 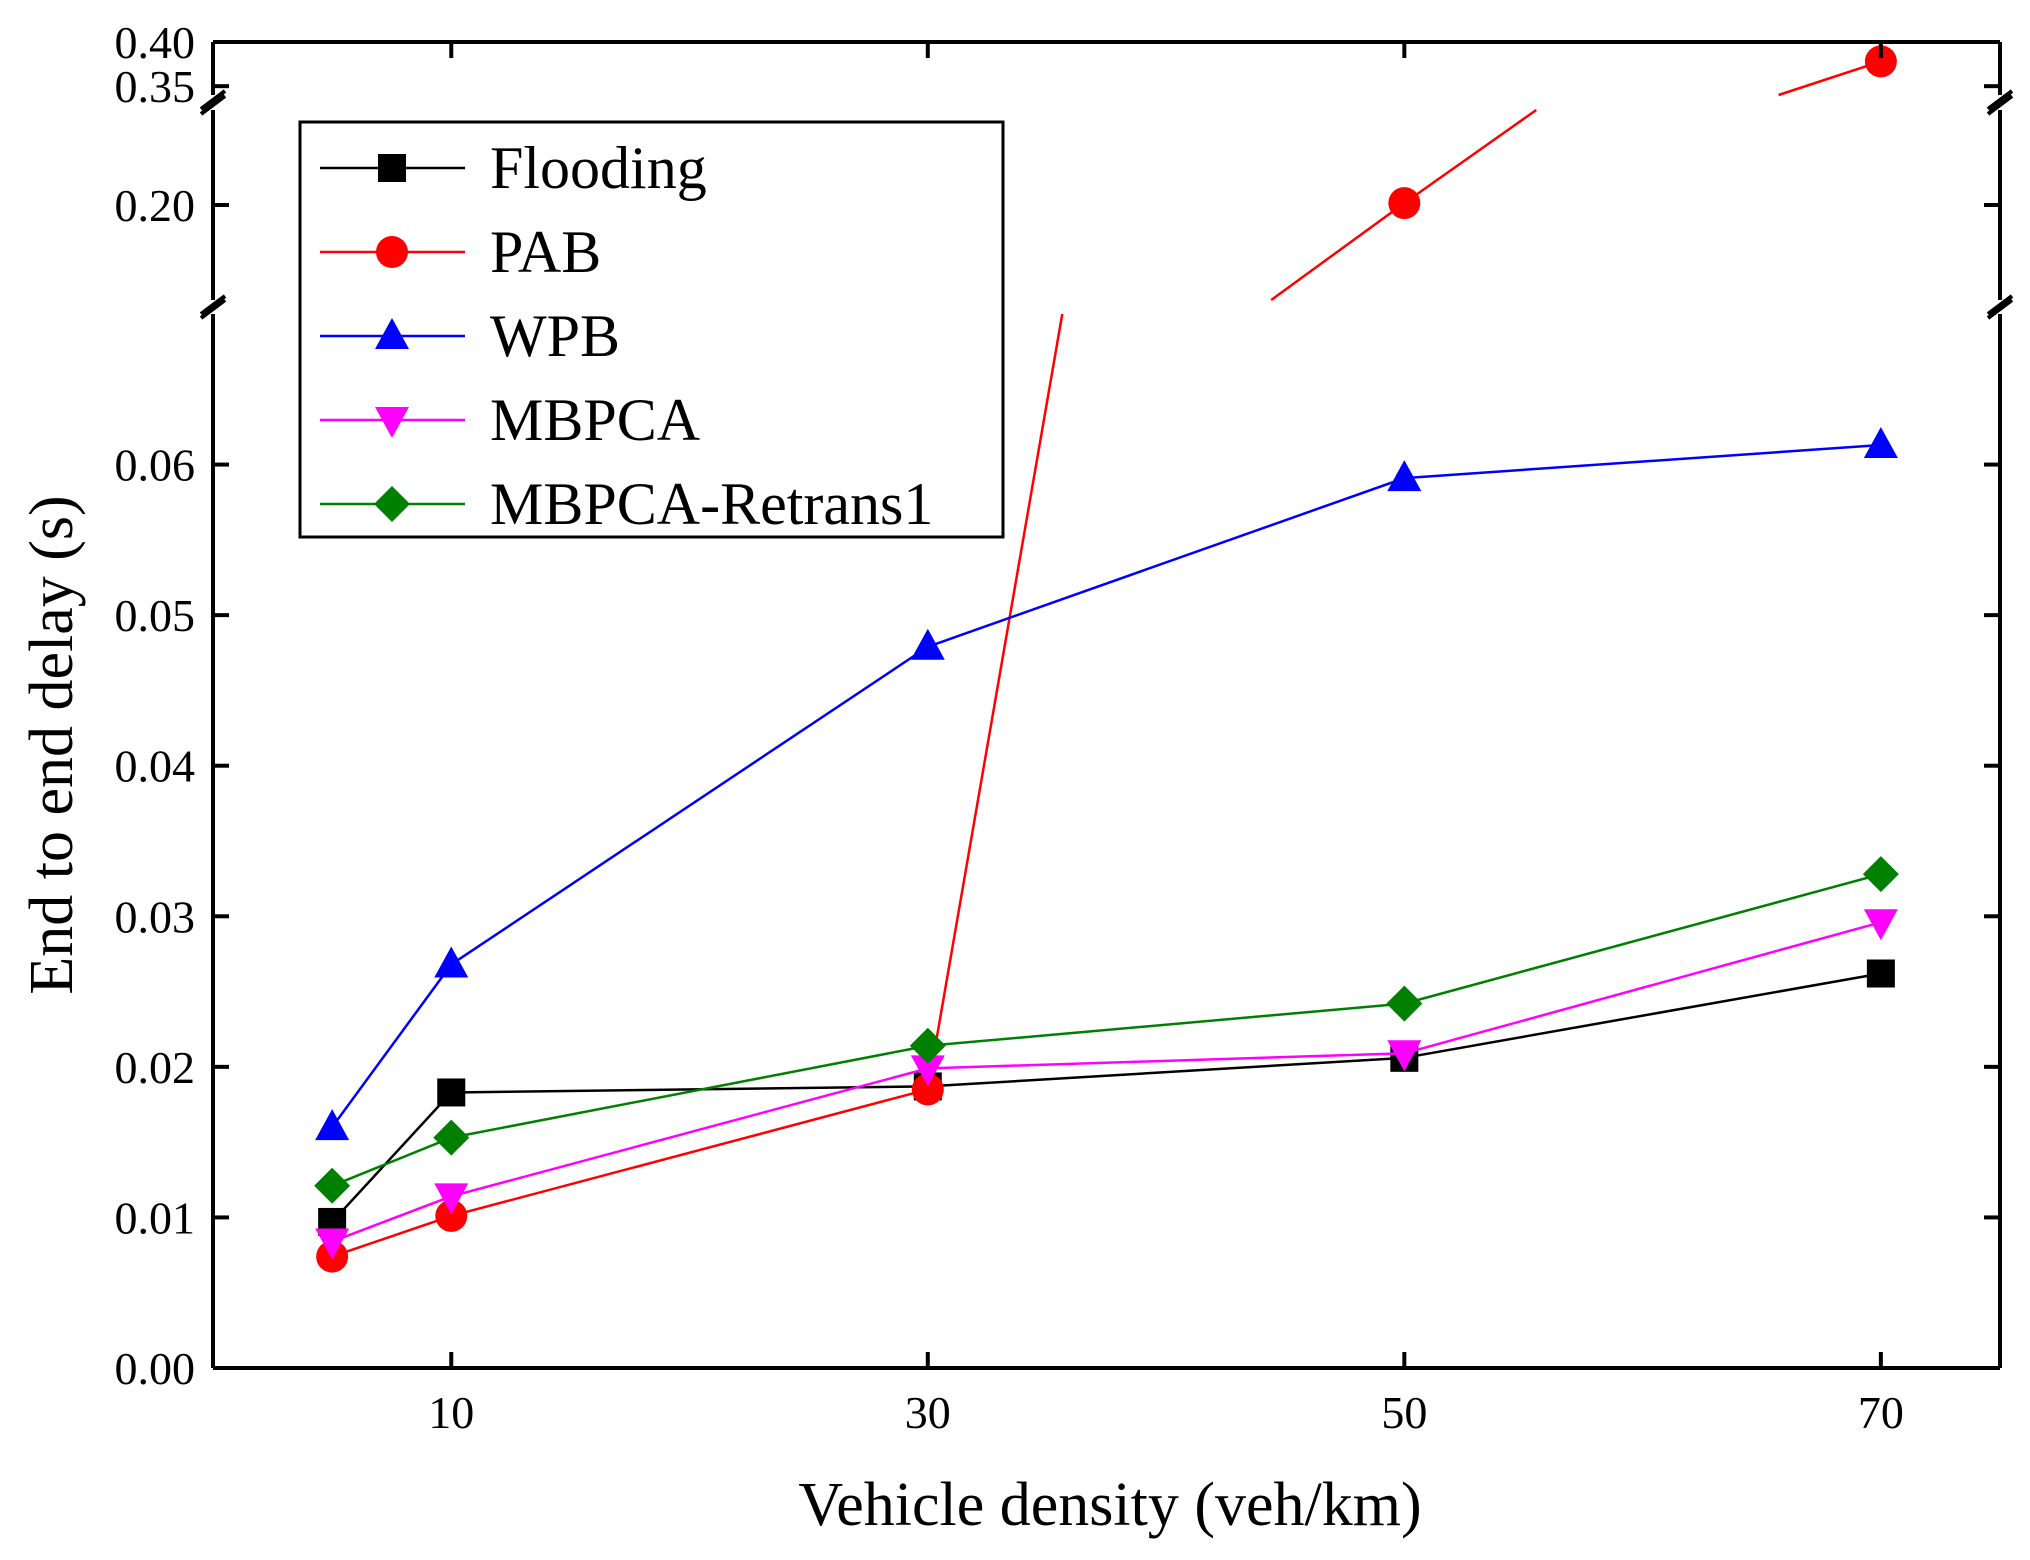 I want to click on y-tick-label: 0.04, so click(x=155, y=766).